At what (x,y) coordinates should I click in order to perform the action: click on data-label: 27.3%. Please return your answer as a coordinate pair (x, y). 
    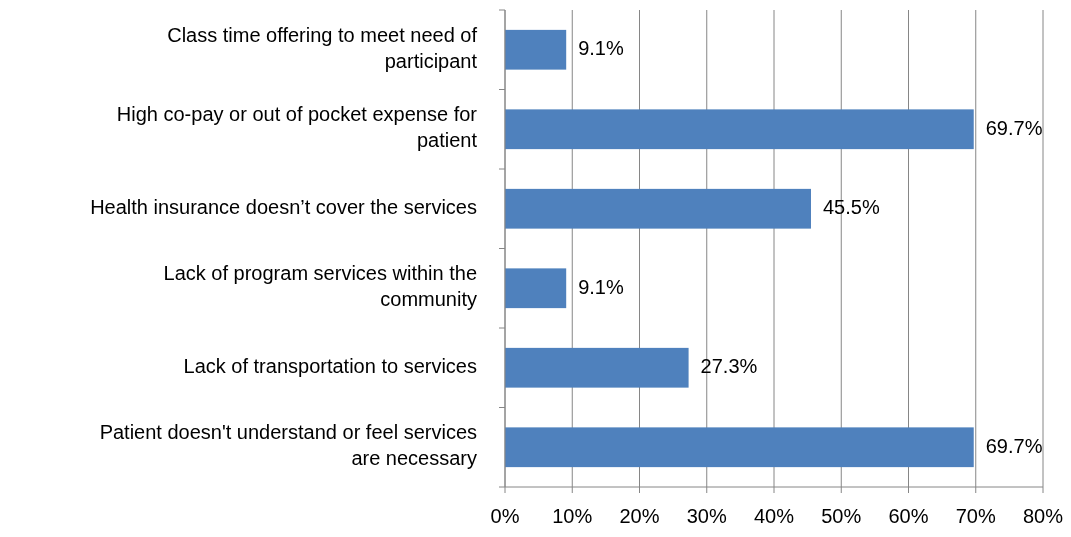
    Looking at the image, I should click on (729, 366).